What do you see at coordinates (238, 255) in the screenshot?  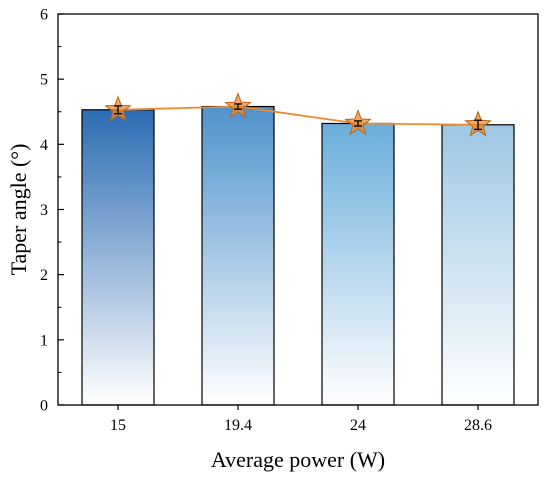 I see `bar-19.4` at bounding box center [238, 255].